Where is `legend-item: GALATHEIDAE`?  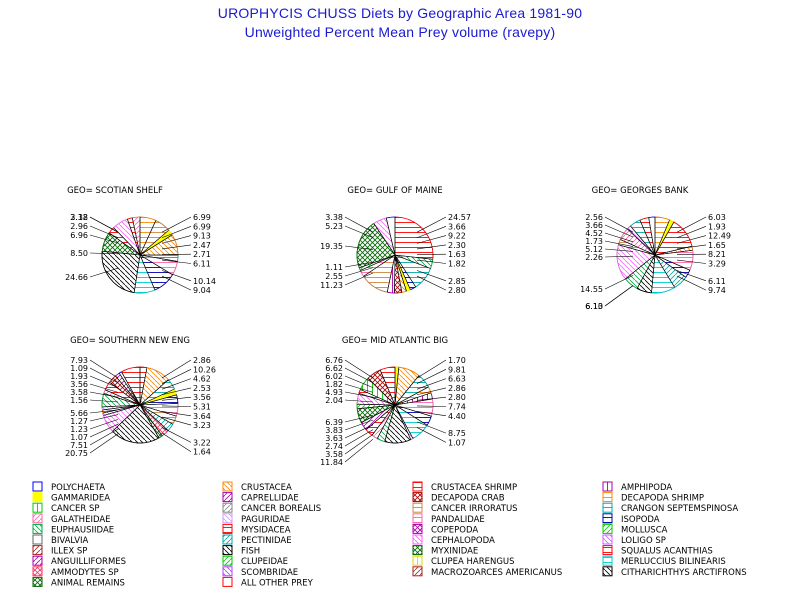 legend-item: GALATHEIDAE is located at coordinates (71, 519).